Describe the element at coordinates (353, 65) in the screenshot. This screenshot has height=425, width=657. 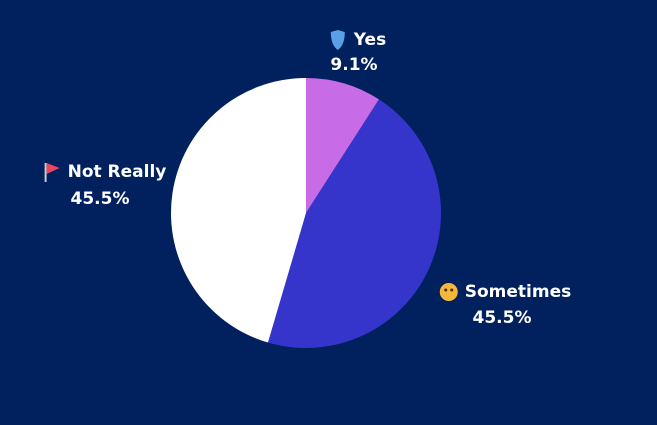
I see `value-label: 9.1%` at that location.